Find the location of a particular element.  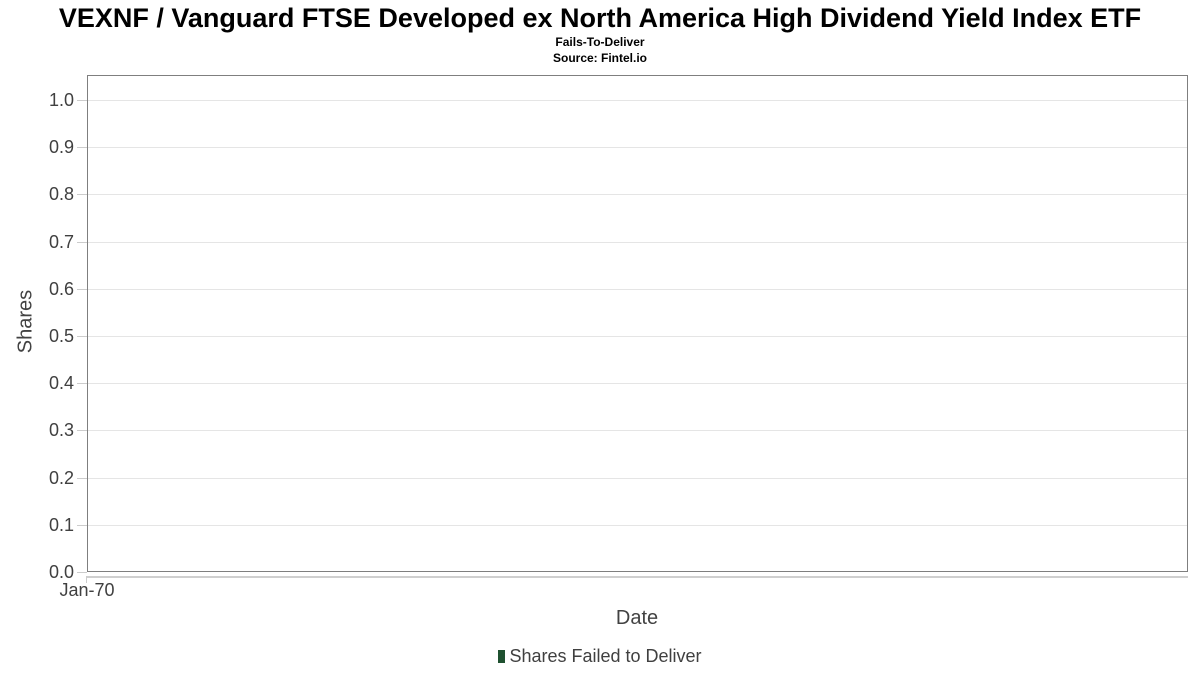

legend-marker-icon is located at coordinates (502, 656).